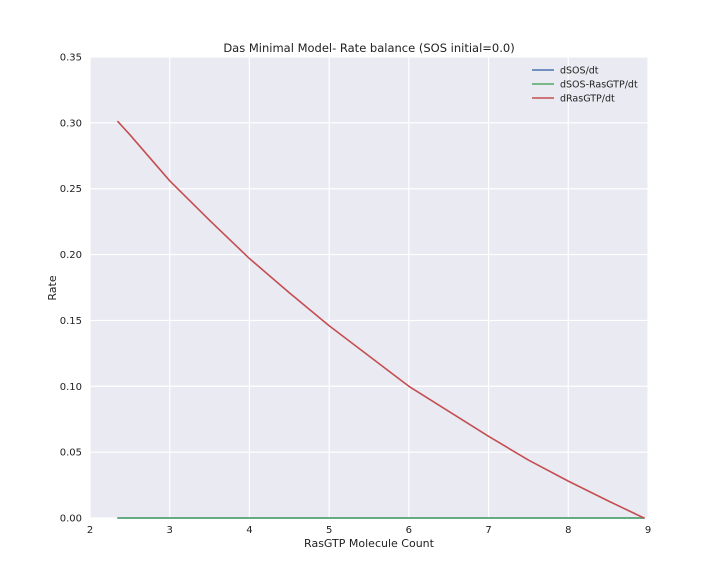 This screenshot has width=720, height=576. Describe the element at coordinates (71, 321) in the screenshot. I see `y-tick-label: 0.15` at that location.